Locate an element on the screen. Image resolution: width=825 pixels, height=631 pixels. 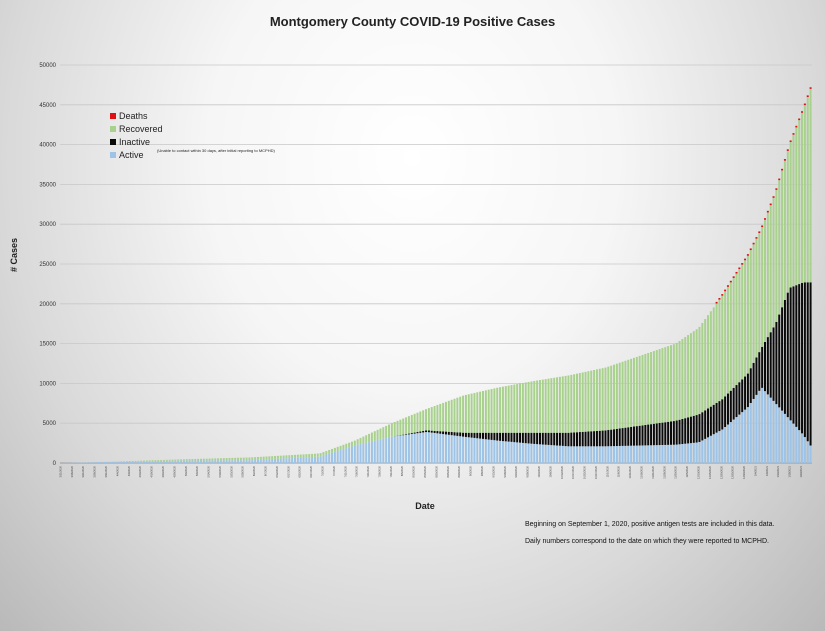
y-tick-label: 0 is located at coordinates (55, 464).